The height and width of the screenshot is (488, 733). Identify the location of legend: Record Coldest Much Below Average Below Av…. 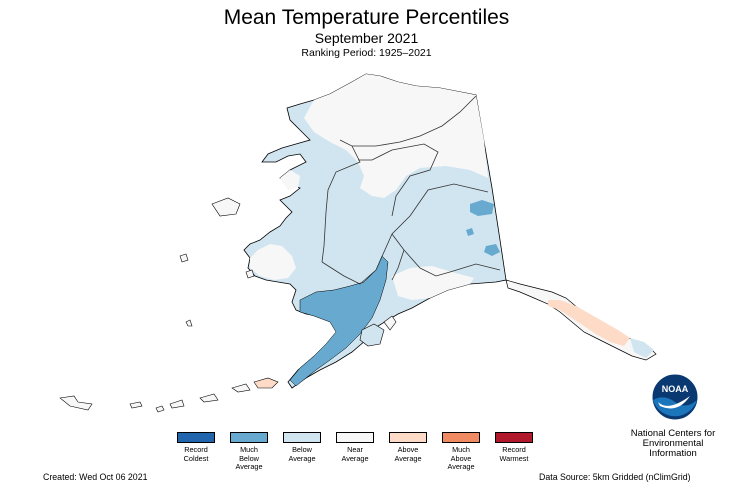
(355, 455).